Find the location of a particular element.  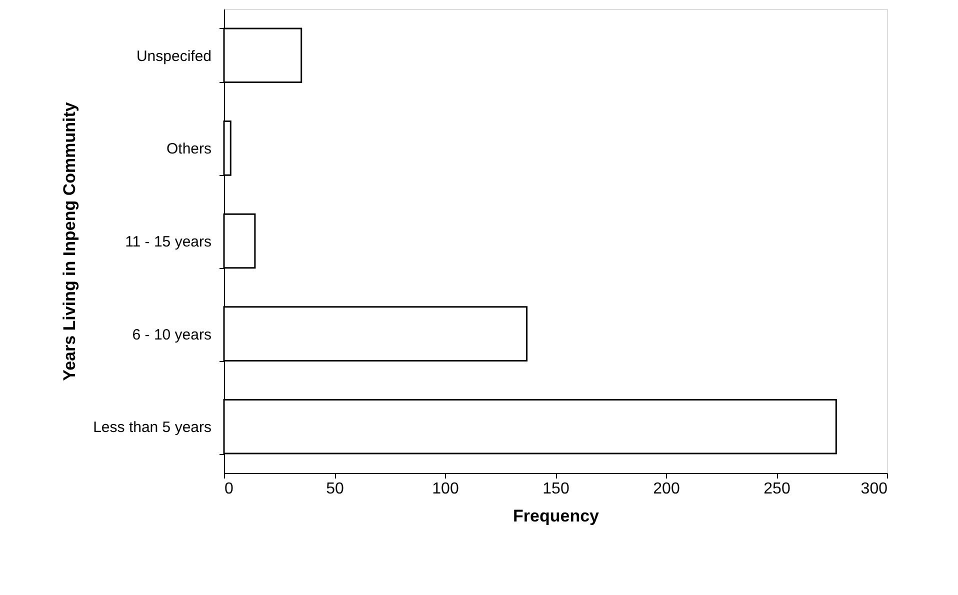

x-tick-label: 0 is located at coordinates (229, 489).